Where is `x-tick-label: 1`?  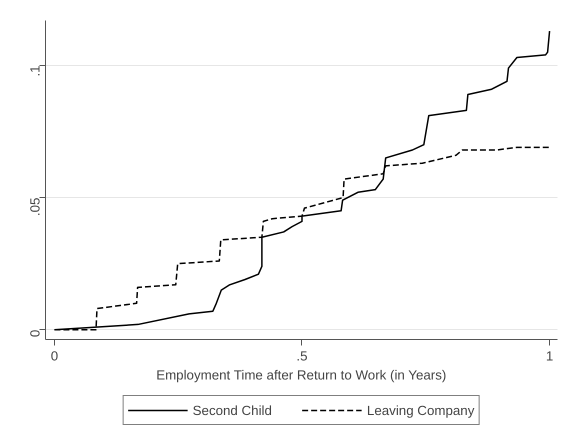
x-tick-label: 1 is located at coordinates (550, 356).